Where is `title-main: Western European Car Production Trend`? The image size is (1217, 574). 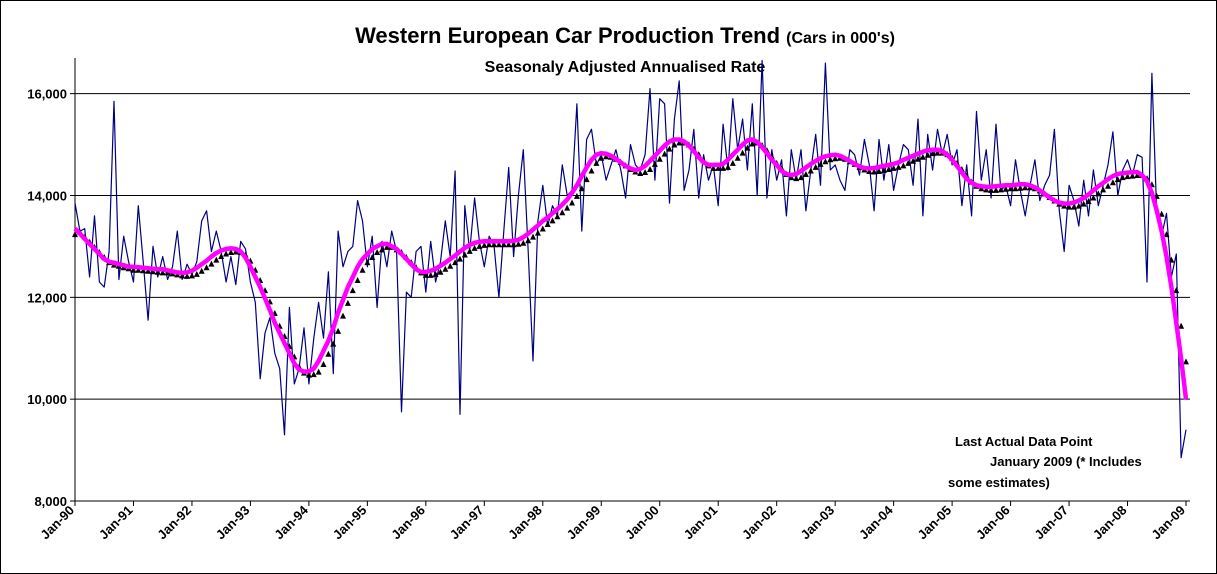 title-main: Western European Car Production Trend is located at coordinates (570, 35).